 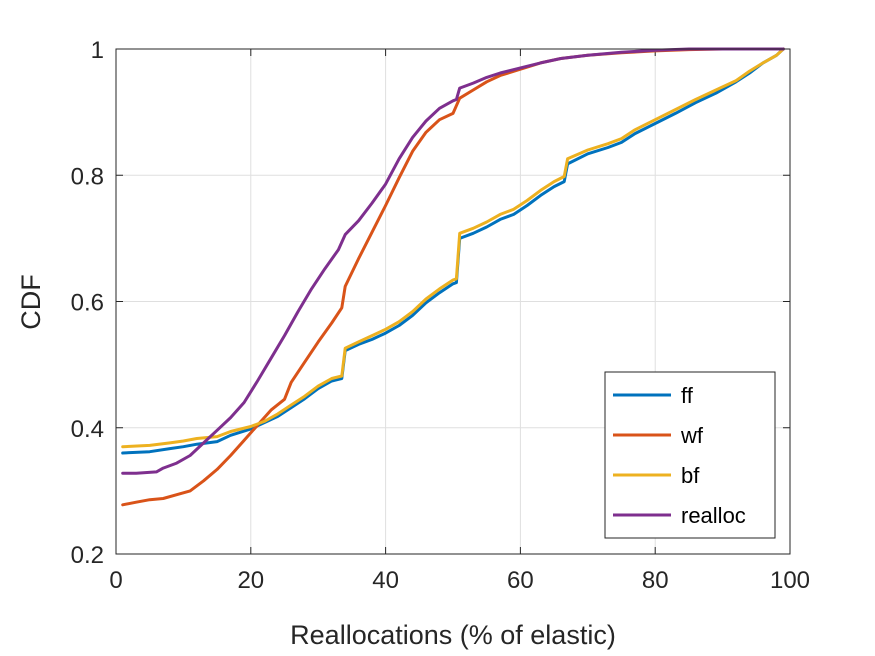 I want to click on legend-box, so click(x=690, y=455).